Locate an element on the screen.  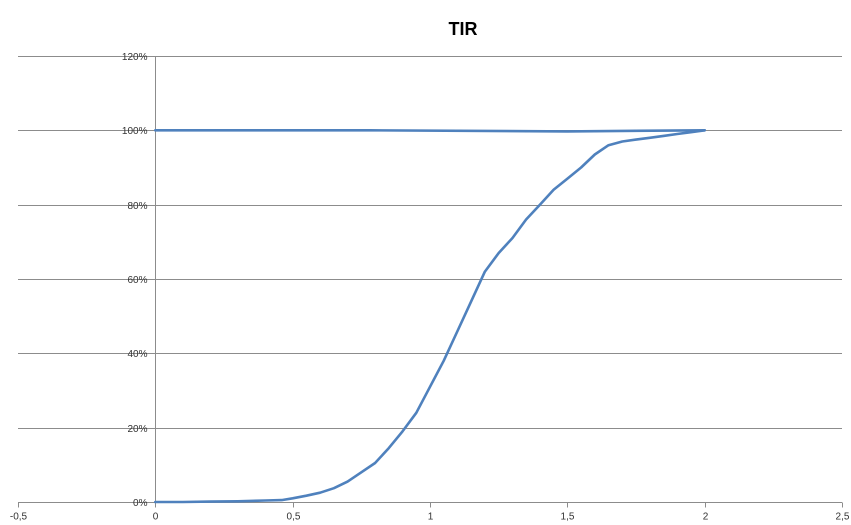
x-tick-label-5: 2 is located at coordinates (706, 517).